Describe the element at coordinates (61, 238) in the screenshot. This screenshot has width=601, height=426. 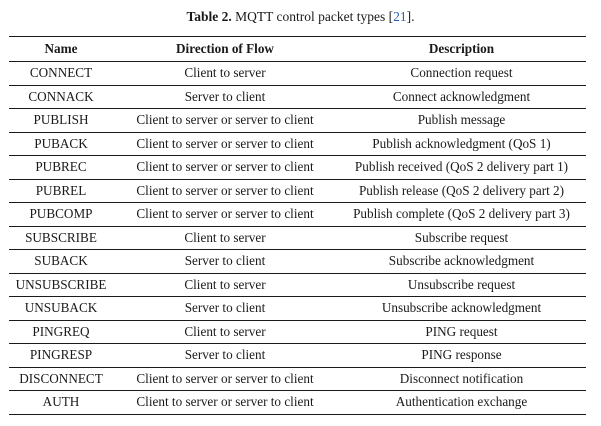
I see `packet-name-cell: SUBSCRIBE` at that location.